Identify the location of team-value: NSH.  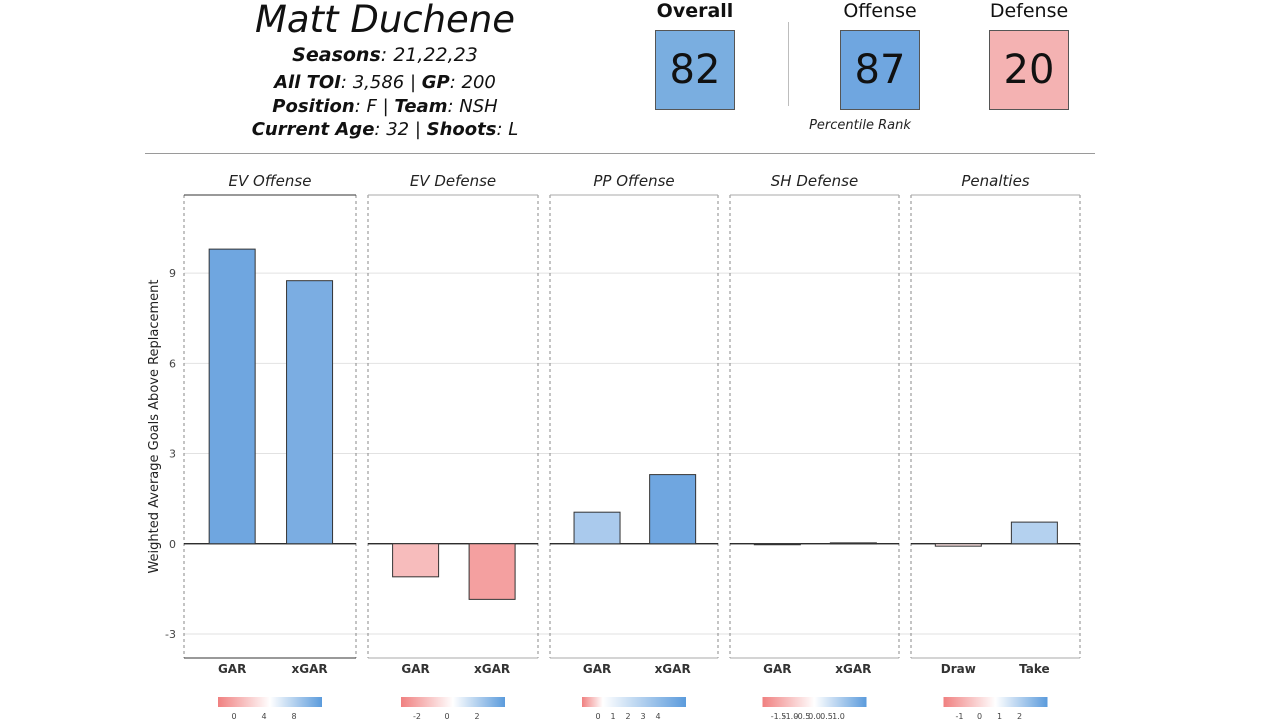
(478, 106).